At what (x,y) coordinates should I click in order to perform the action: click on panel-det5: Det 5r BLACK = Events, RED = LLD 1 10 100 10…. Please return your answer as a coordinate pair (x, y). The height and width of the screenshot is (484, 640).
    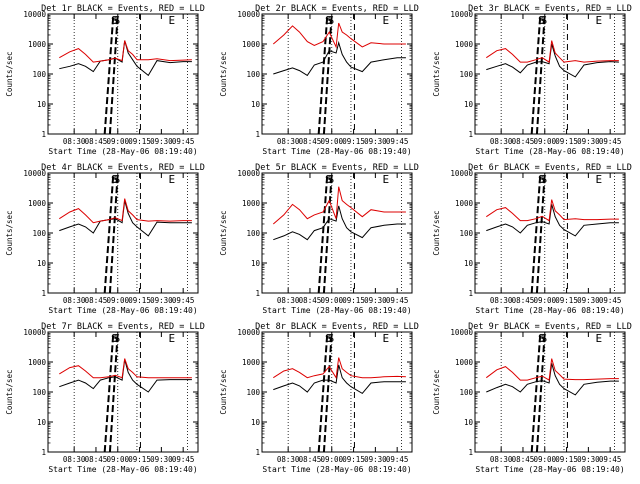
    Looking at the image, I should click on (319, 239).